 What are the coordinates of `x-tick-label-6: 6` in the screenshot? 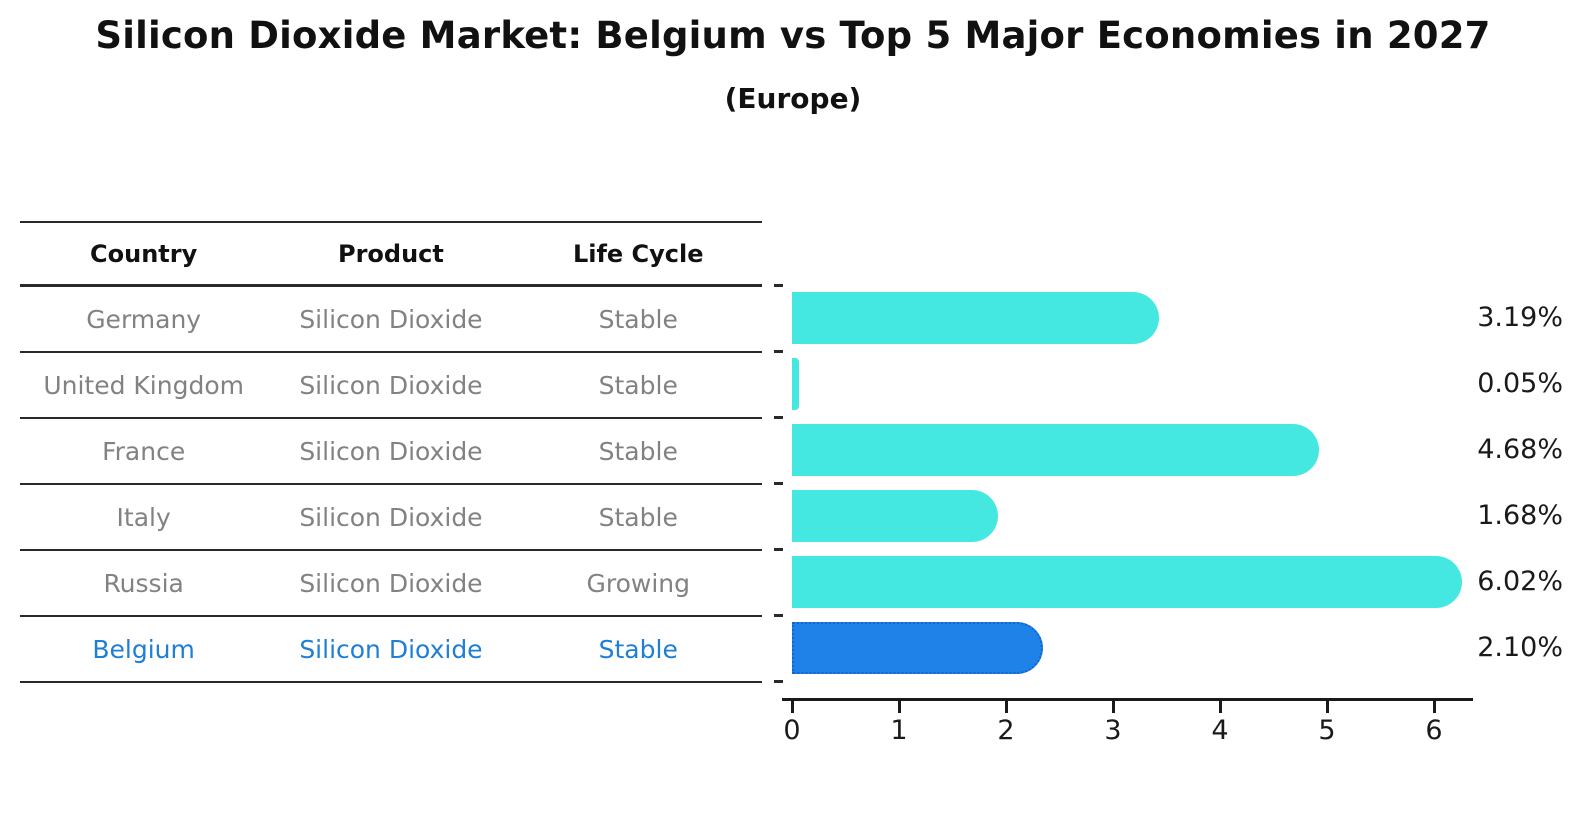 It's located at (1434, 730).